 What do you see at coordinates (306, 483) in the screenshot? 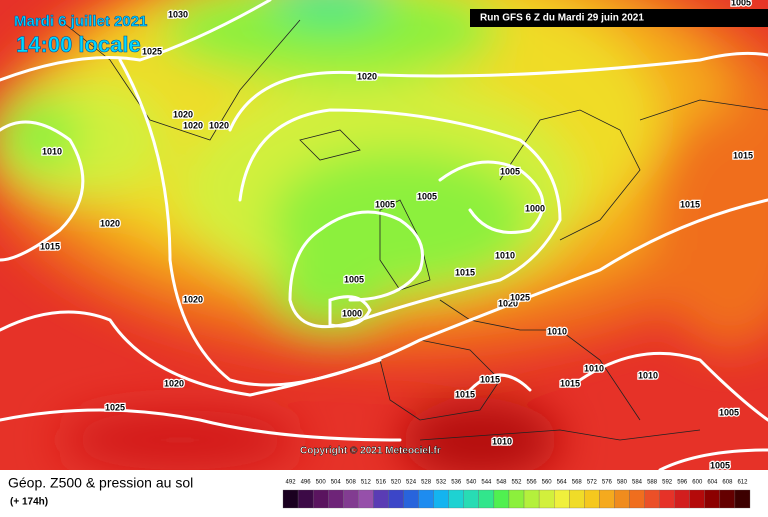
I see `scale-label: 496` at bounding box center [306, 483].